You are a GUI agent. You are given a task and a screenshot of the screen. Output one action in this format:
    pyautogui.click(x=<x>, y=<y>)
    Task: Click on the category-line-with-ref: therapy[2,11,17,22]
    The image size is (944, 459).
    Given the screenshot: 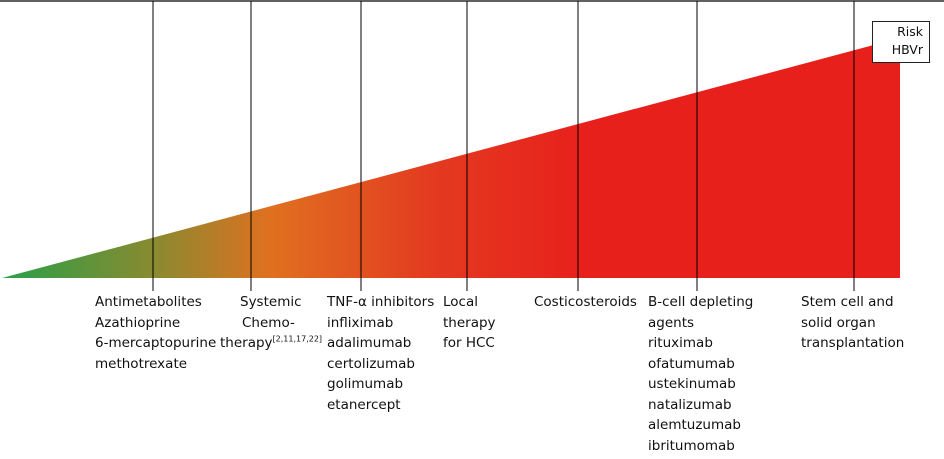 What is the action you would take?
    pyautogui.click(x=271, y=343)
    